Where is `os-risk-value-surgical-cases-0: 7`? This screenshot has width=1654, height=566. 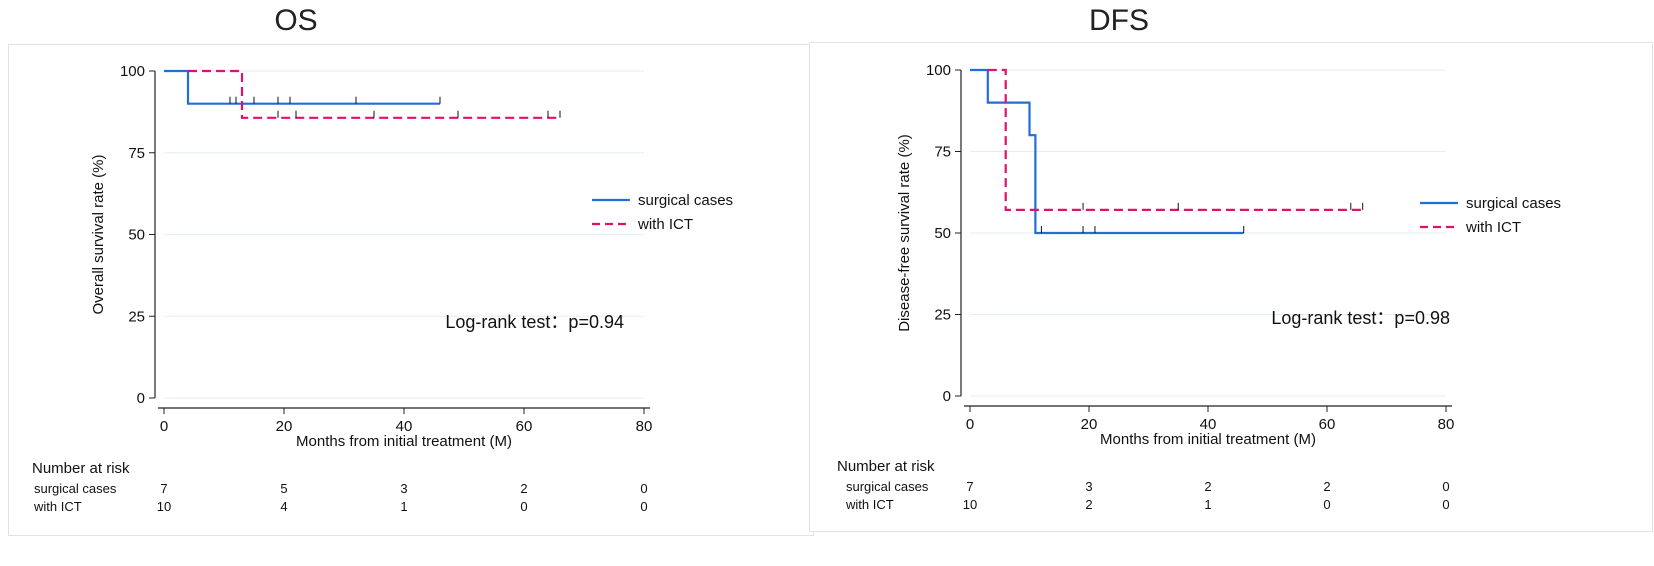
os-risk-value-surgical-cases-0: 7 is located at coordinates (163, 488).